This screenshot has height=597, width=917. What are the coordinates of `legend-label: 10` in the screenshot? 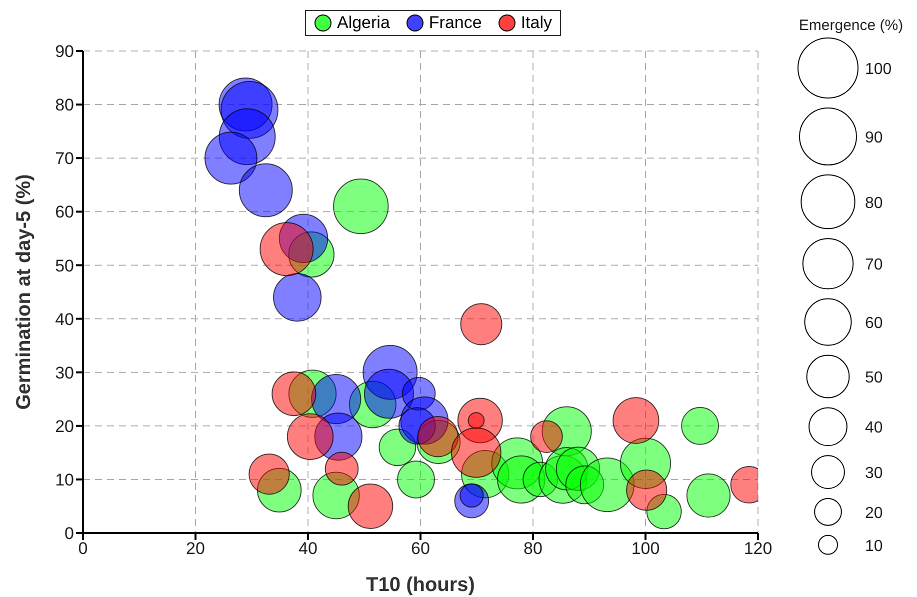 It's located at (874, 546).